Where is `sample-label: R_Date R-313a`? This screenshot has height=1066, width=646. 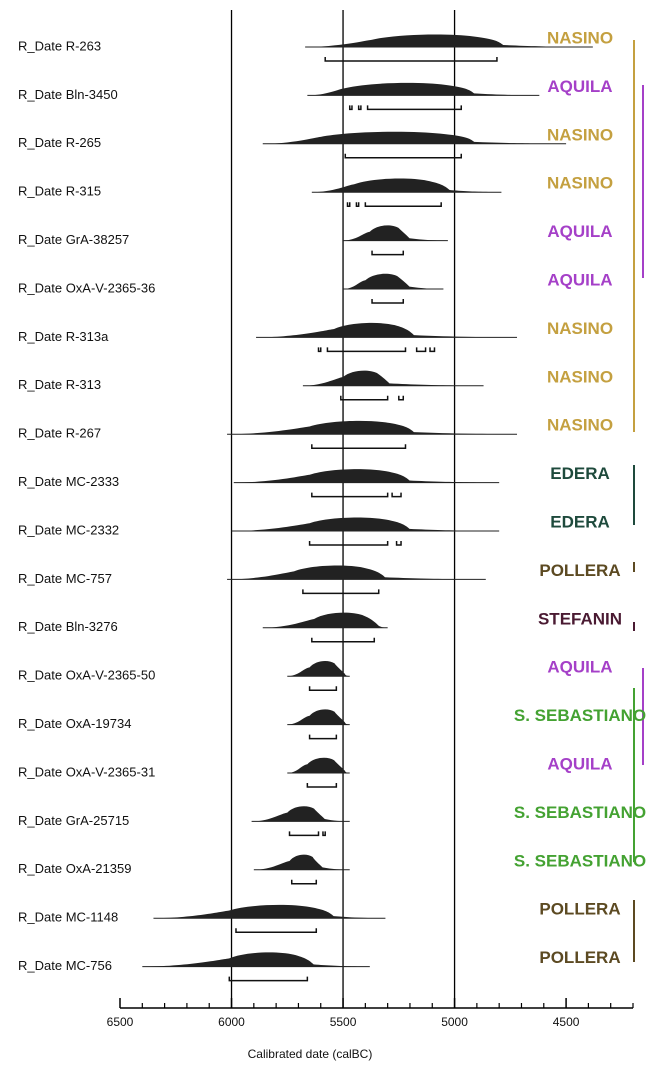
sample-label: R_Date R-313a is located at coordinates (63, 336).